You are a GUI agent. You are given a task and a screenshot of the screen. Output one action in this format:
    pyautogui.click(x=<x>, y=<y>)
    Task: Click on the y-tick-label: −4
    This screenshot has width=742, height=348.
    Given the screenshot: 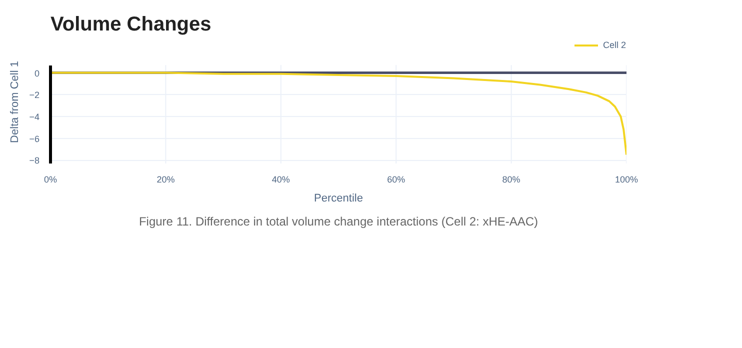 What is the action you would take?
    pyautogui.click(x=34, y=117)
    